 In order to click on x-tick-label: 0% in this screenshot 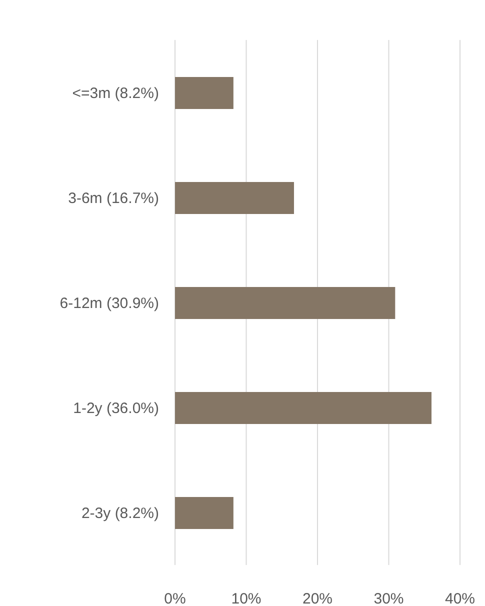, I will do `click(175, 598)`.